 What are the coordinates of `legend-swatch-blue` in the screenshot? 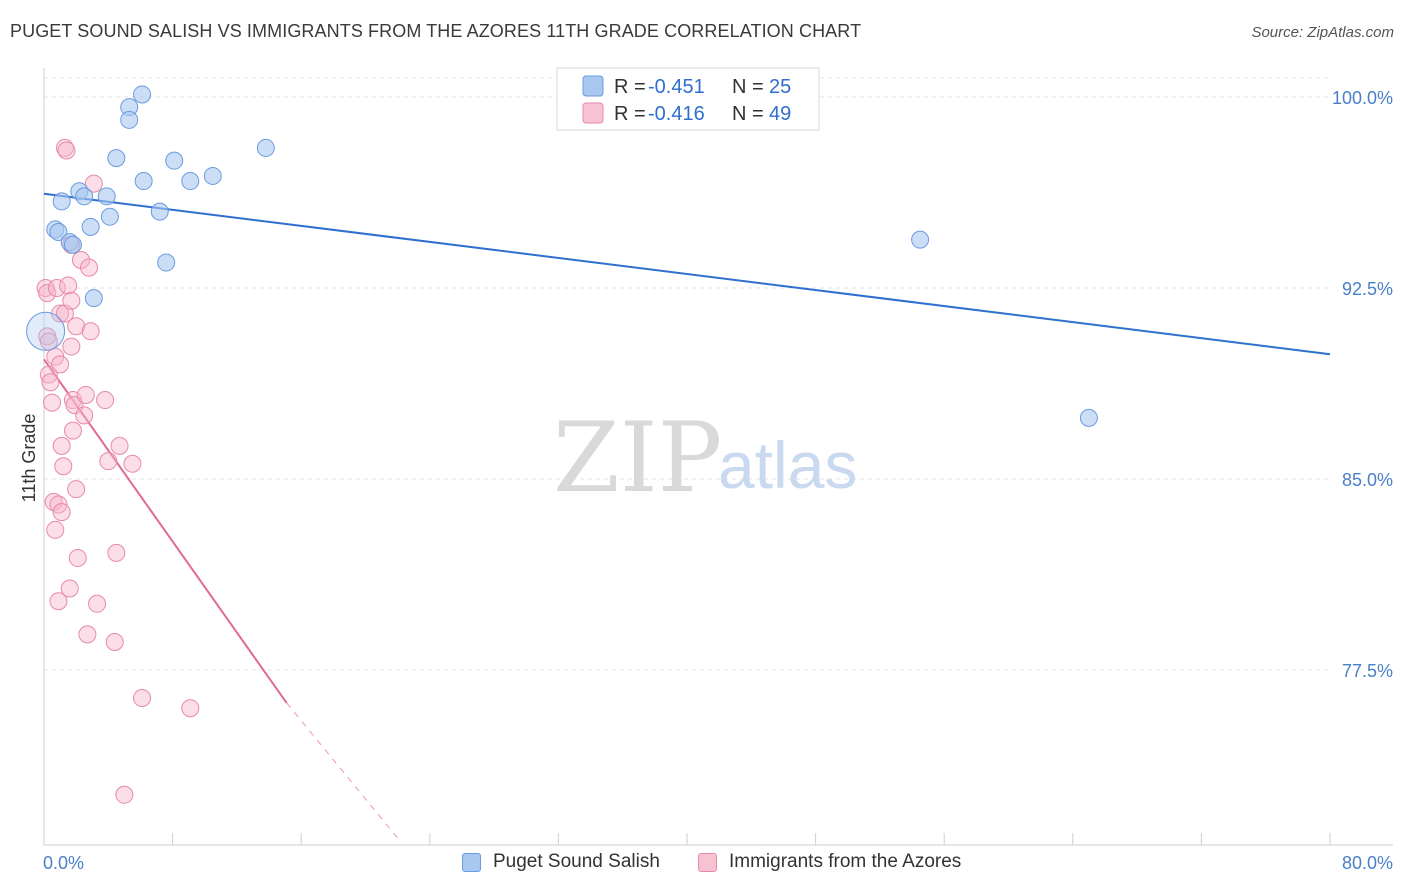 It's located at (593, 86).